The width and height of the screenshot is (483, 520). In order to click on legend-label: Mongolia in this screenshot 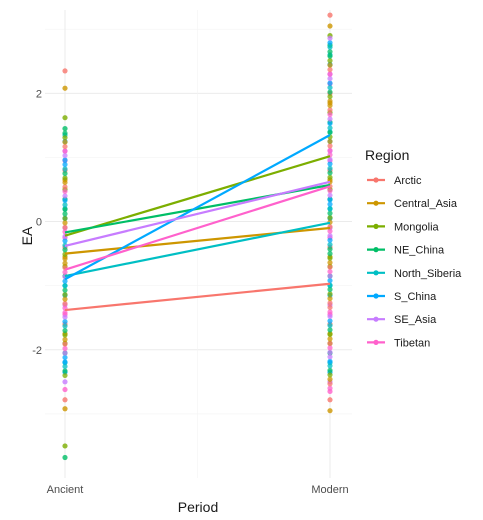, I will do `click(417, 227)`.